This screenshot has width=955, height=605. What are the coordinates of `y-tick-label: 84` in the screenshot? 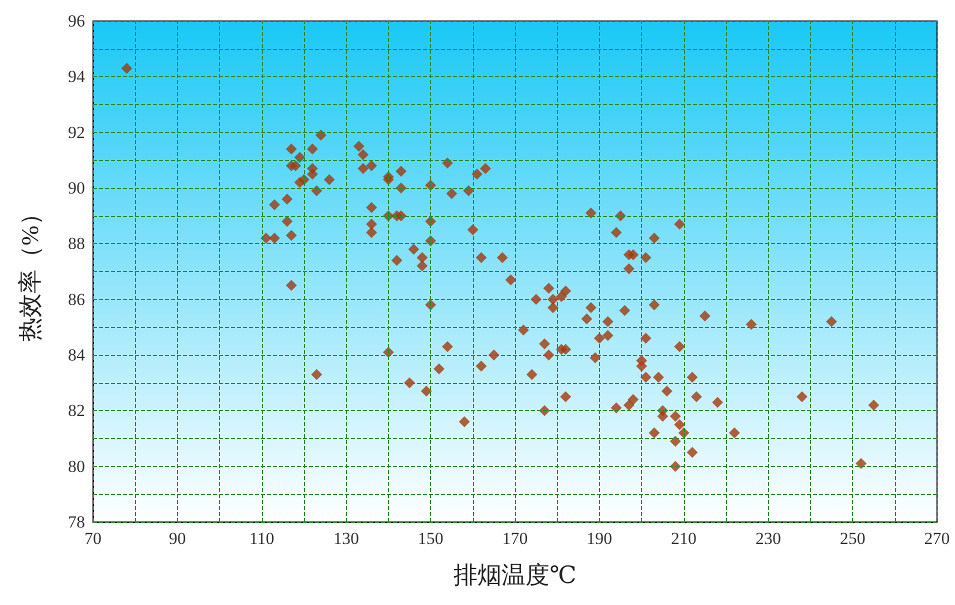 It's located at (77, 355).